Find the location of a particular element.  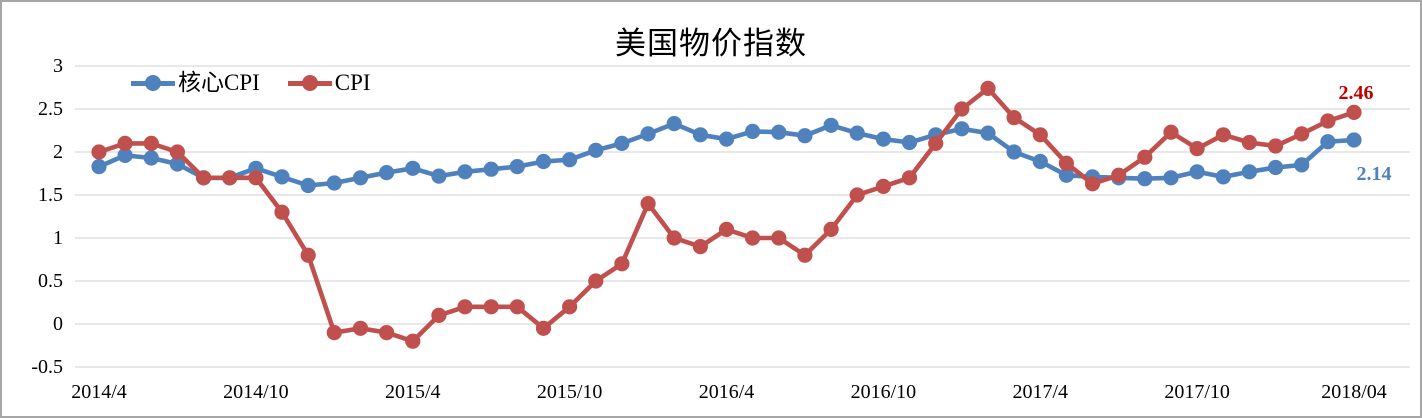

legend-label-cpi: CPI is located at coordinates (352, 82).